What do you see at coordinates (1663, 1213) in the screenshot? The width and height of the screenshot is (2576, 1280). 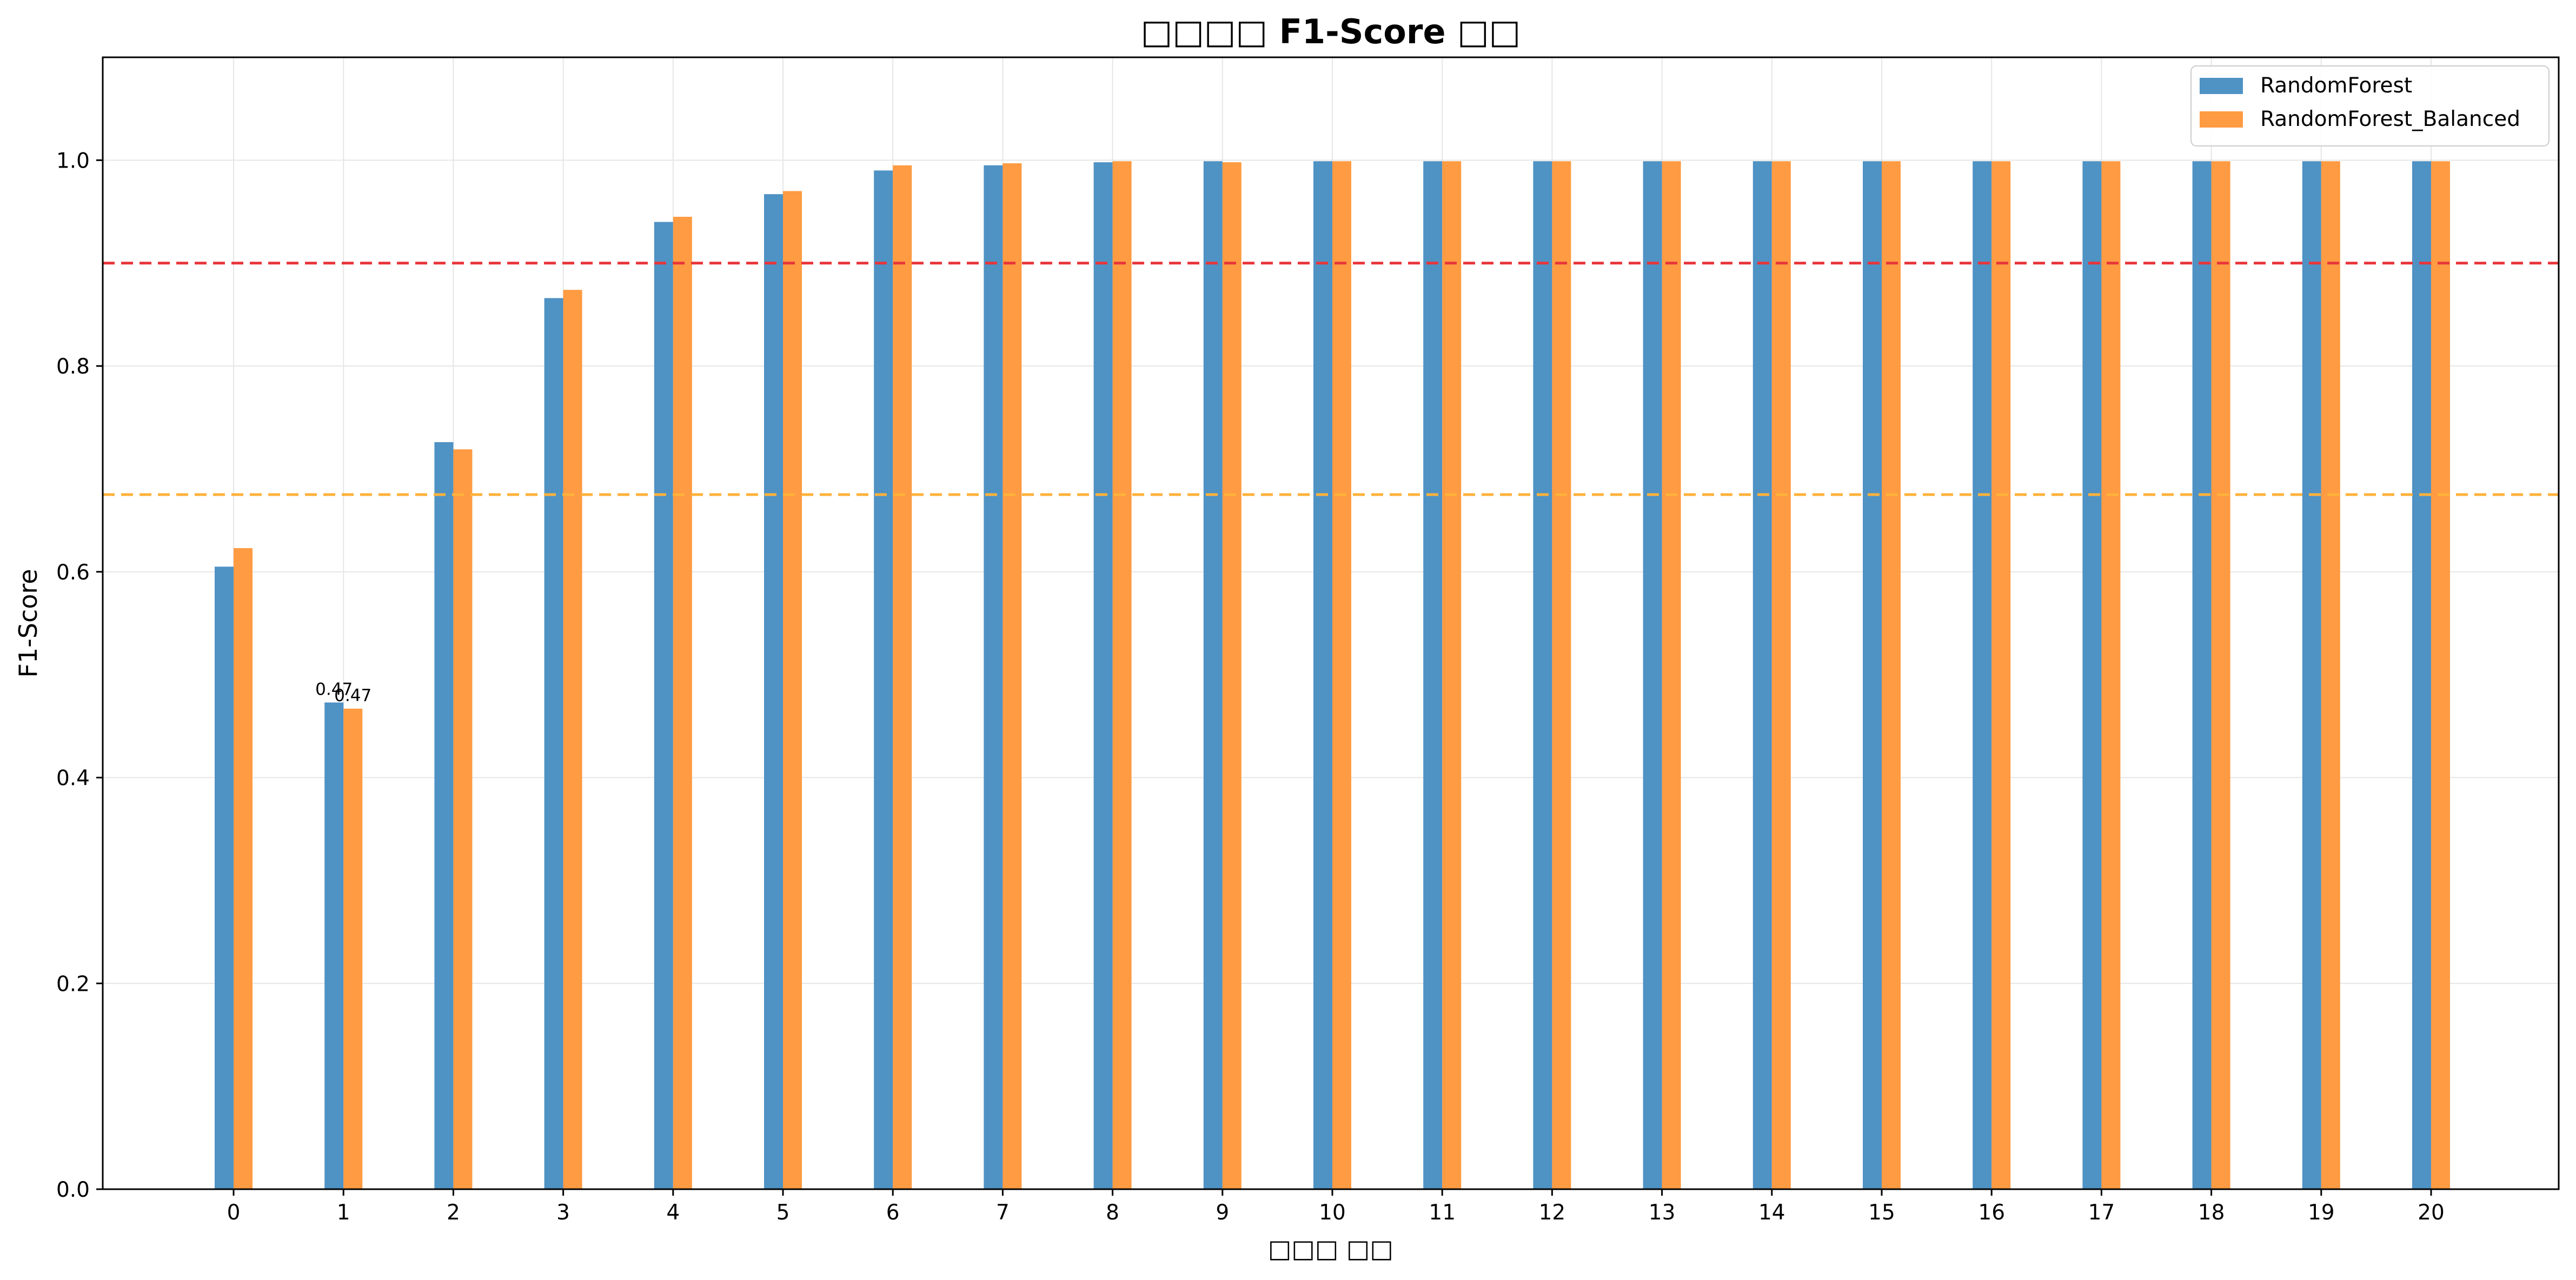 I see `x-tick-label: 13` at bounding box center [1663, 1213].